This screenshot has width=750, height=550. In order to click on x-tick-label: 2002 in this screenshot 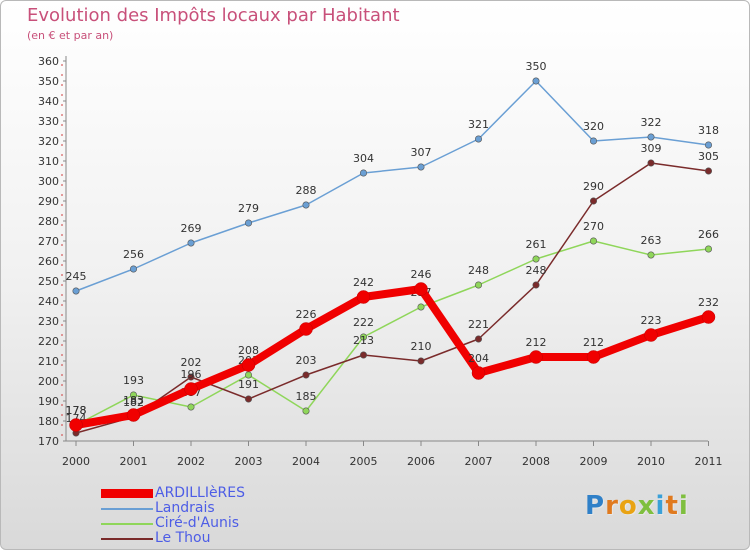, I will do `click(191, 461)`.